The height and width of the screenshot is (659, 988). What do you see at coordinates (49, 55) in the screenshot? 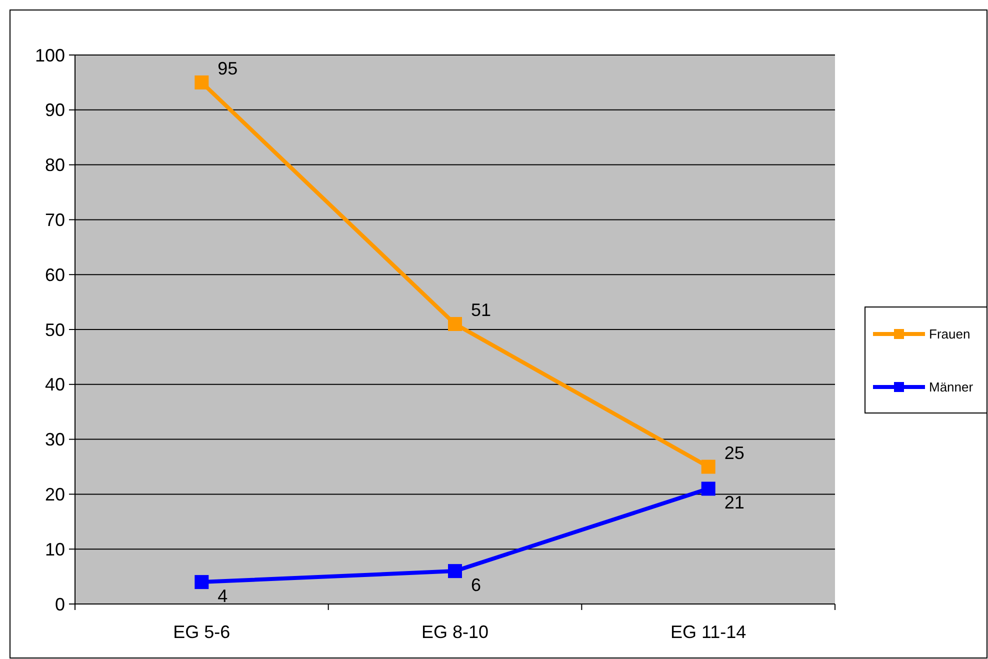
I see `y-tick-label: 100` at bounding box center [49, 55].